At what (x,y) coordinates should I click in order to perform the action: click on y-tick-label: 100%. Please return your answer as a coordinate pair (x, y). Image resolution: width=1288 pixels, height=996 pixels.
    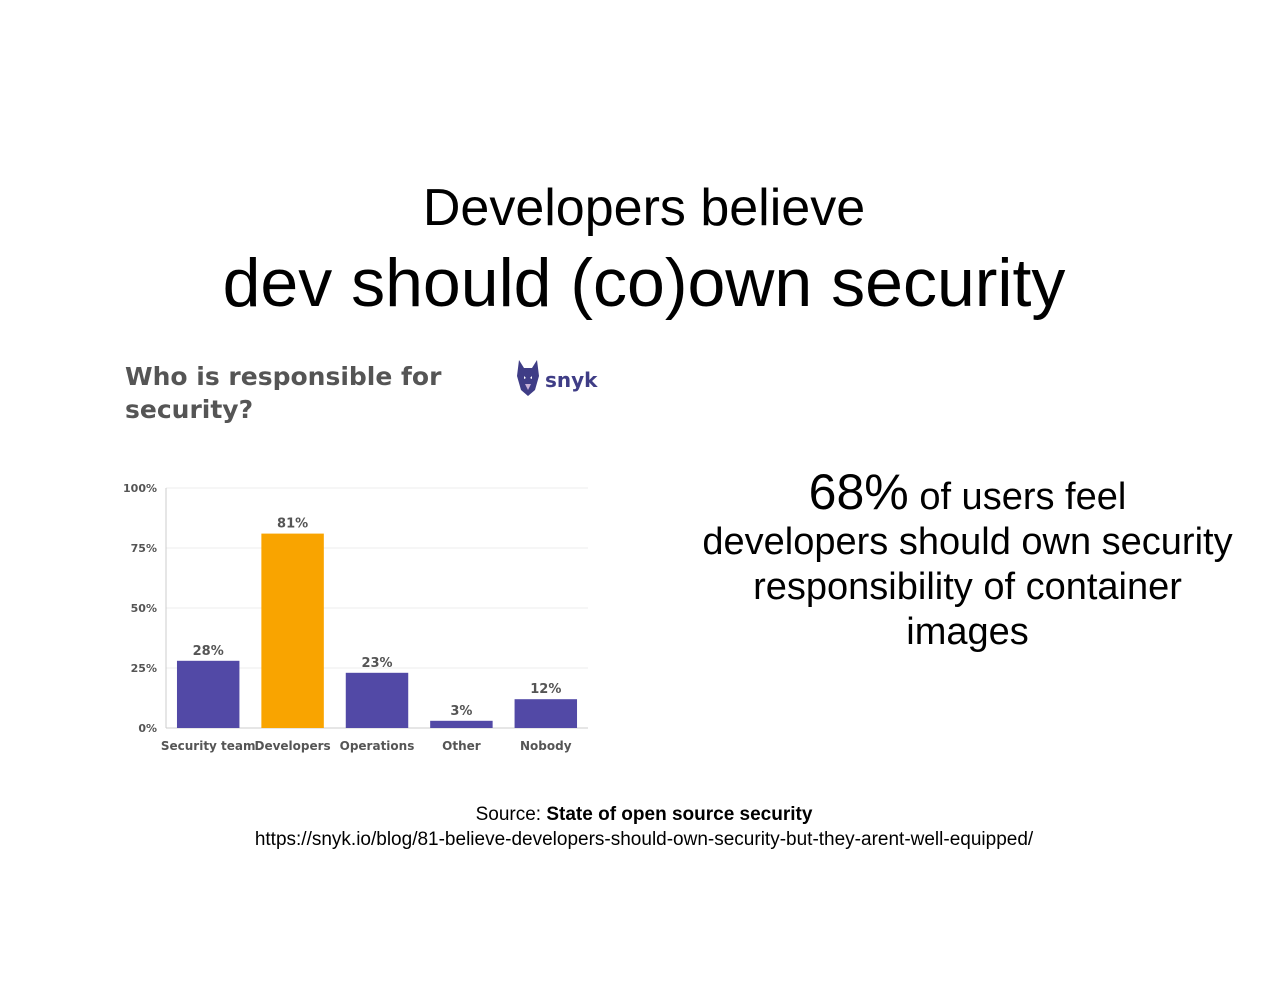
    Looking at the image, I should click on (140, 488).